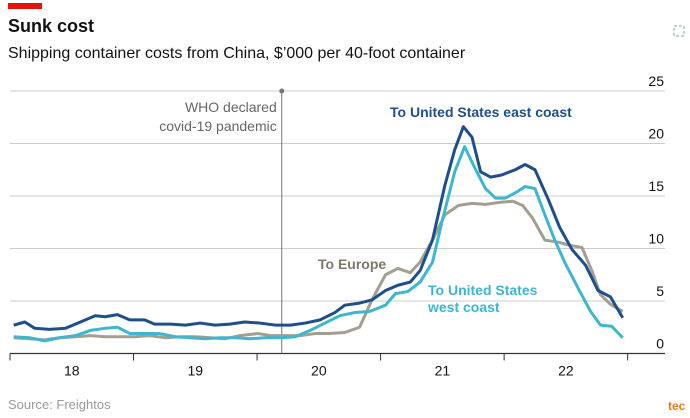 The height and width of the screenshot is (418, 690). Describe the element at coordinates (656, 134) in the screenshot. I see `y-tick-label: 20` at that location.